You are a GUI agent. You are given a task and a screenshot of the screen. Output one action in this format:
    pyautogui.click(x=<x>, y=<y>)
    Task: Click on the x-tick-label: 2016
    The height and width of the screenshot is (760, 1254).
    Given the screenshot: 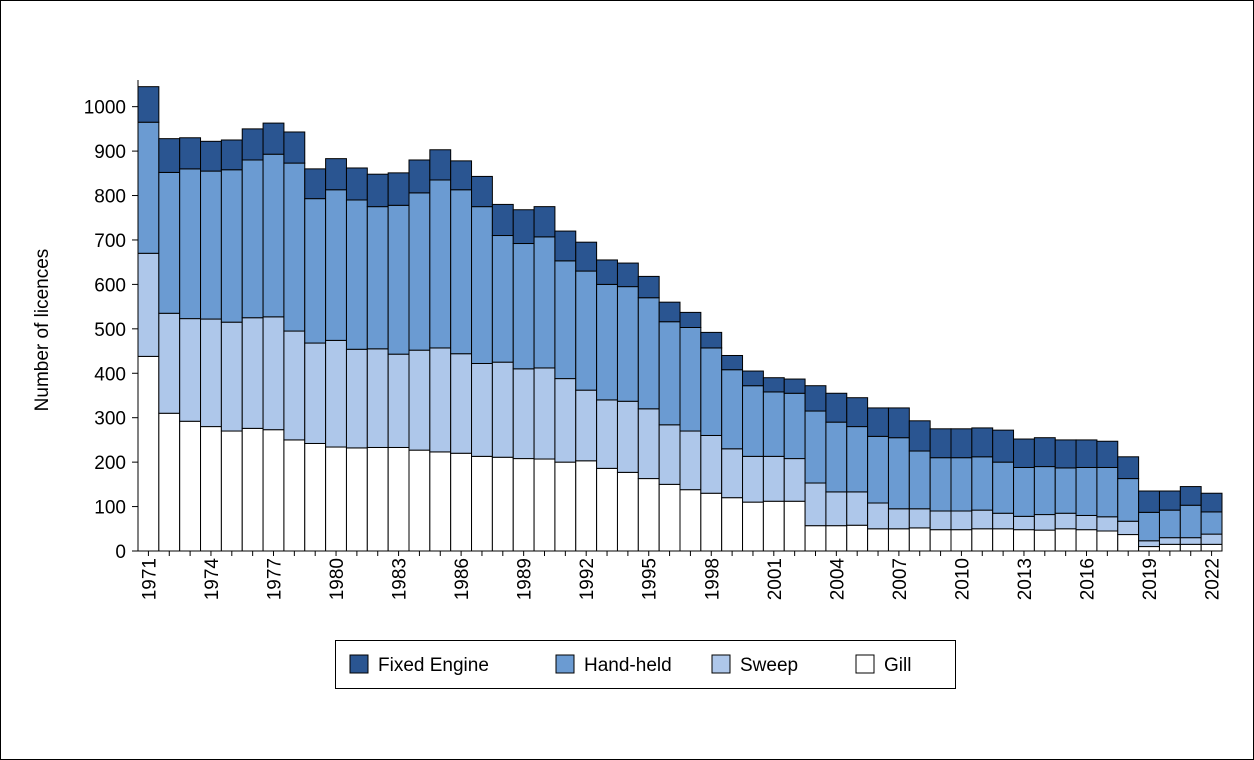 What is the action you would take?
    pyautogui.click(x=1088, y=579)
    